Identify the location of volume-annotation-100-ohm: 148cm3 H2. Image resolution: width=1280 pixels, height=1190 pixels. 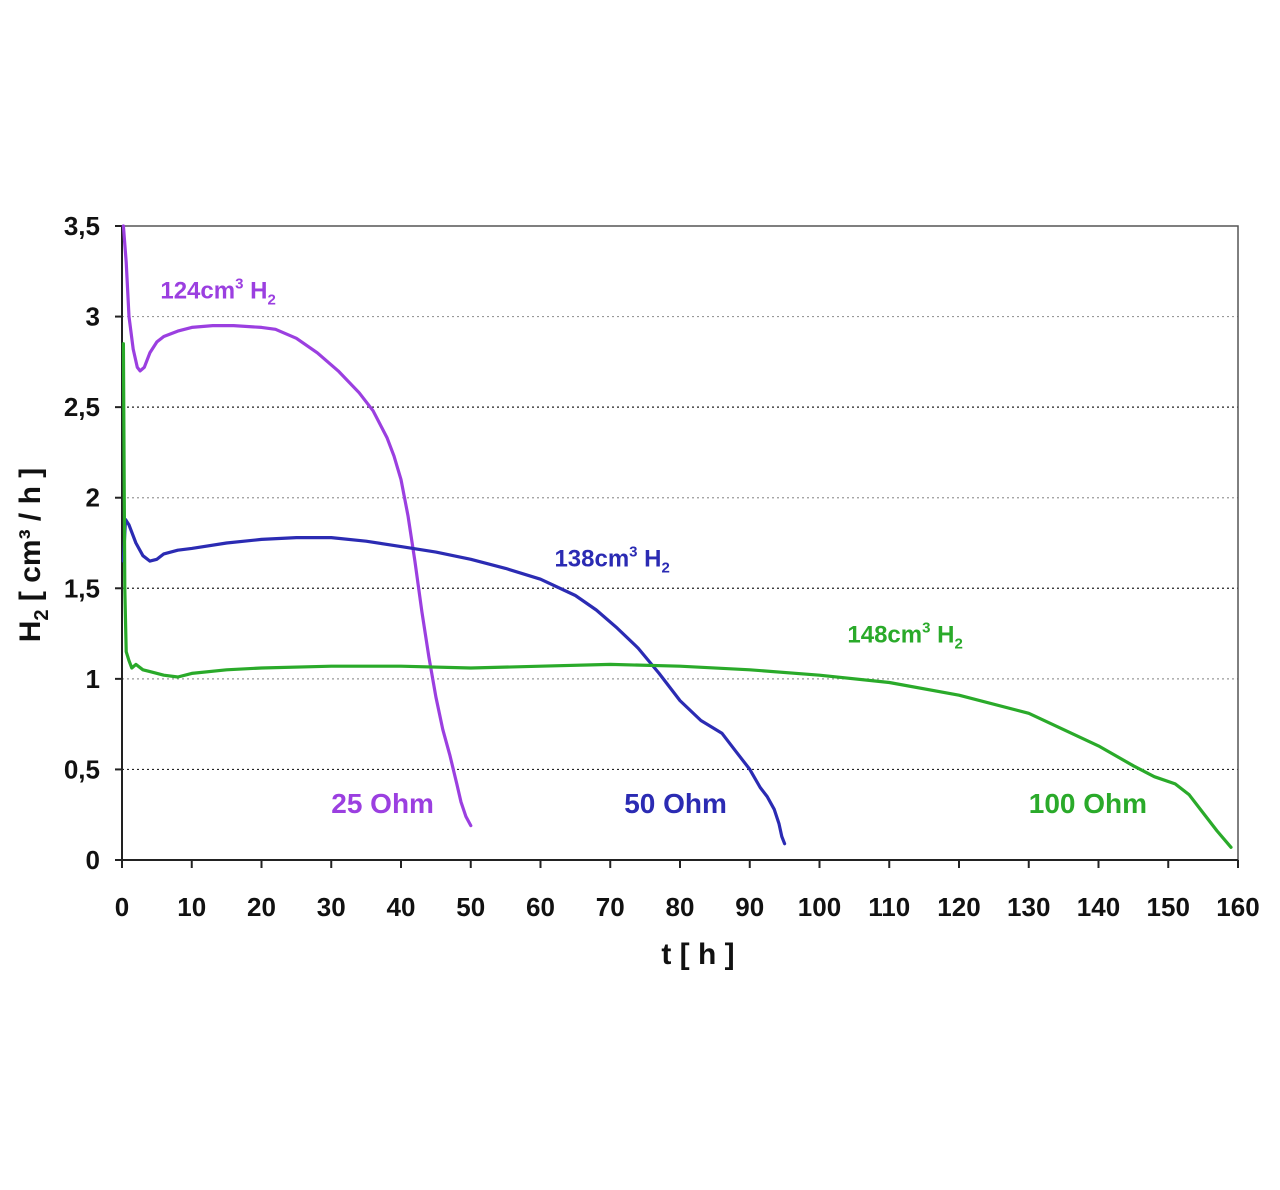
(904, 636).